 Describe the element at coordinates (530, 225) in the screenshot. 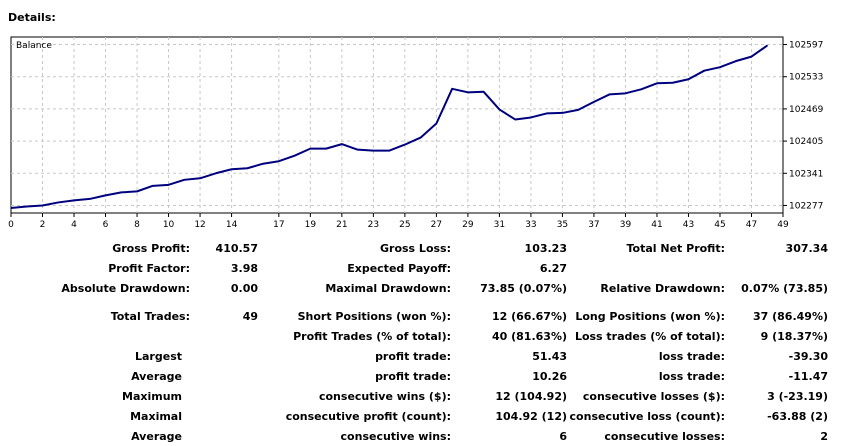

I see `x-tick-label: 33` at that location.